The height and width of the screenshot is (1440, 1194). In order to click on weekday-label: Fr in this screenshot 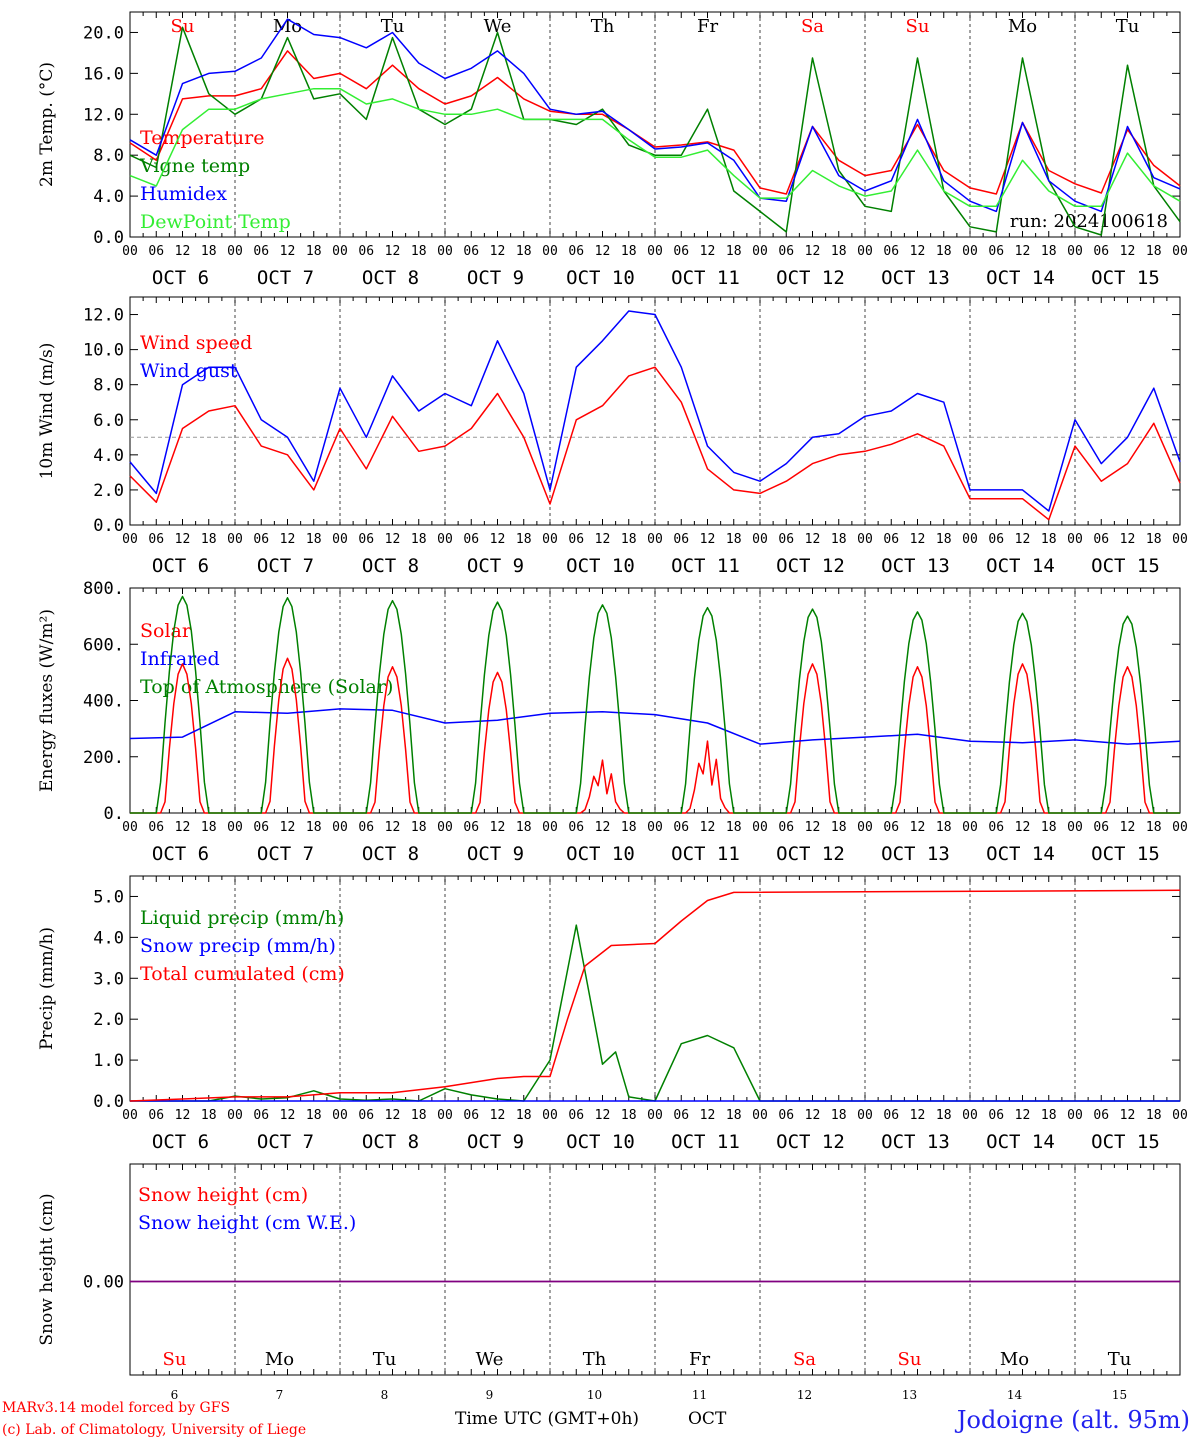, I will do `click(699, 1359)`.